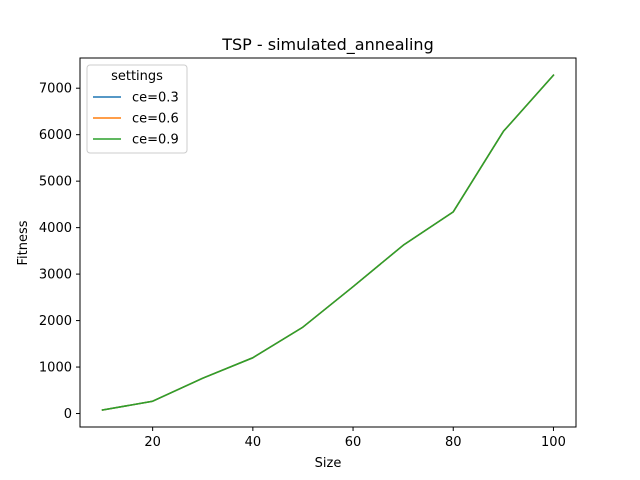  What do you see at coordinates (553, 442) in the screenshot?
I see `x-tick-label: 100` at bounding box center [553, 442].